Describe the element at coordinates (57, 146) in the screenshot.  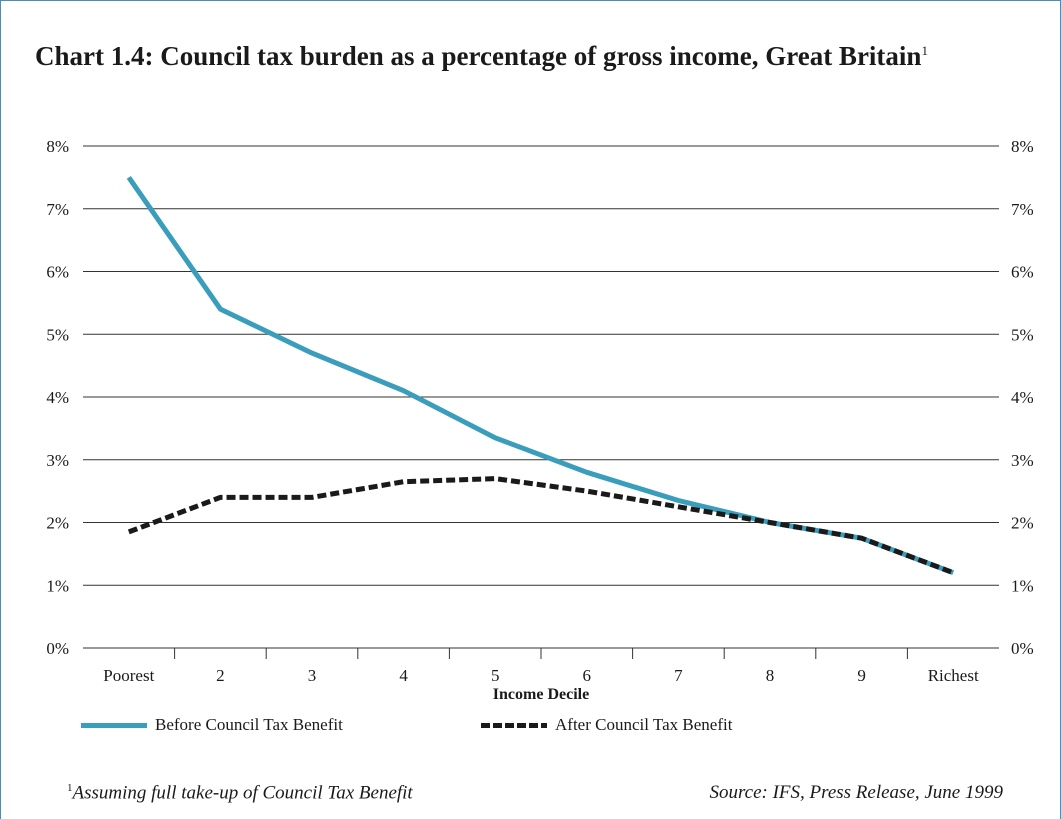
I see `y-tick-label-left: 8%` at that location.